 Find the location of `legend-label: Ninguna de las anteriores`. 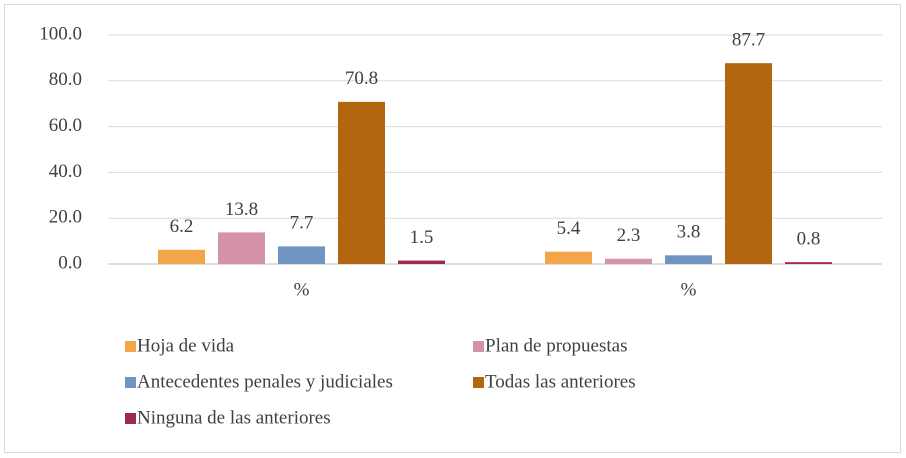

legend-label: Ninguna de las anteriores is located at coordinates (234, 417).